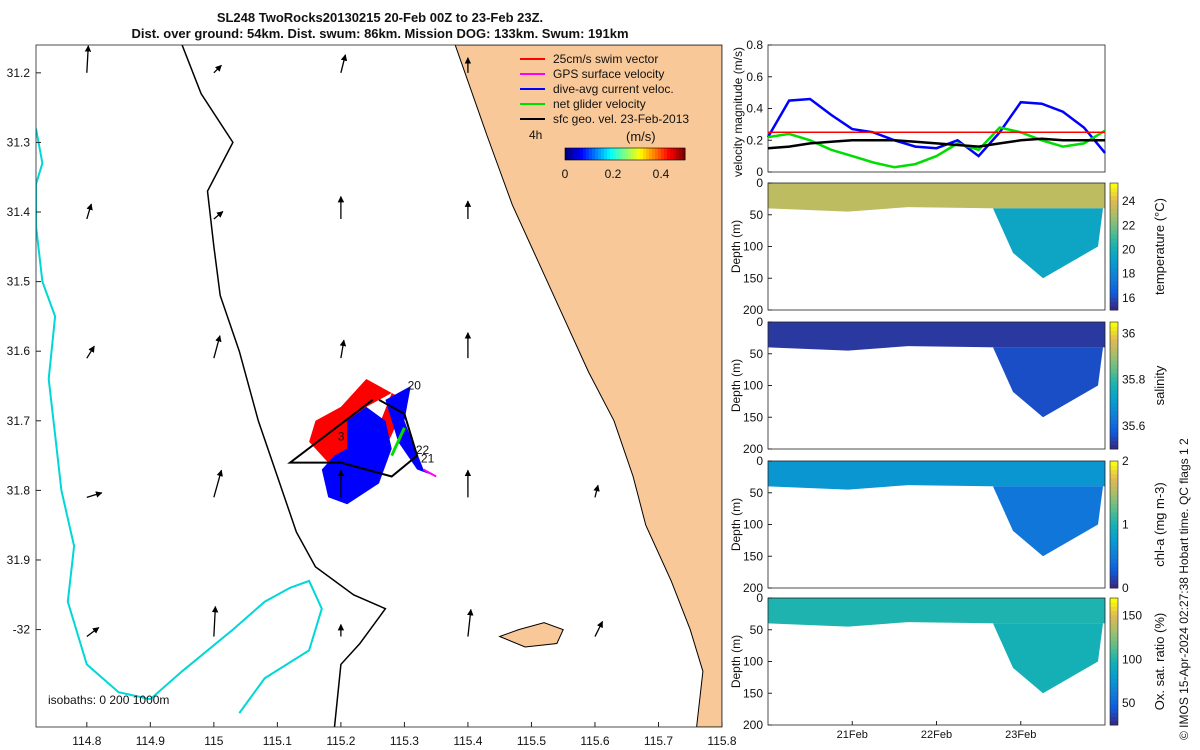  I want to click on y-tick-label-1: 31.3, so click(19, 142).